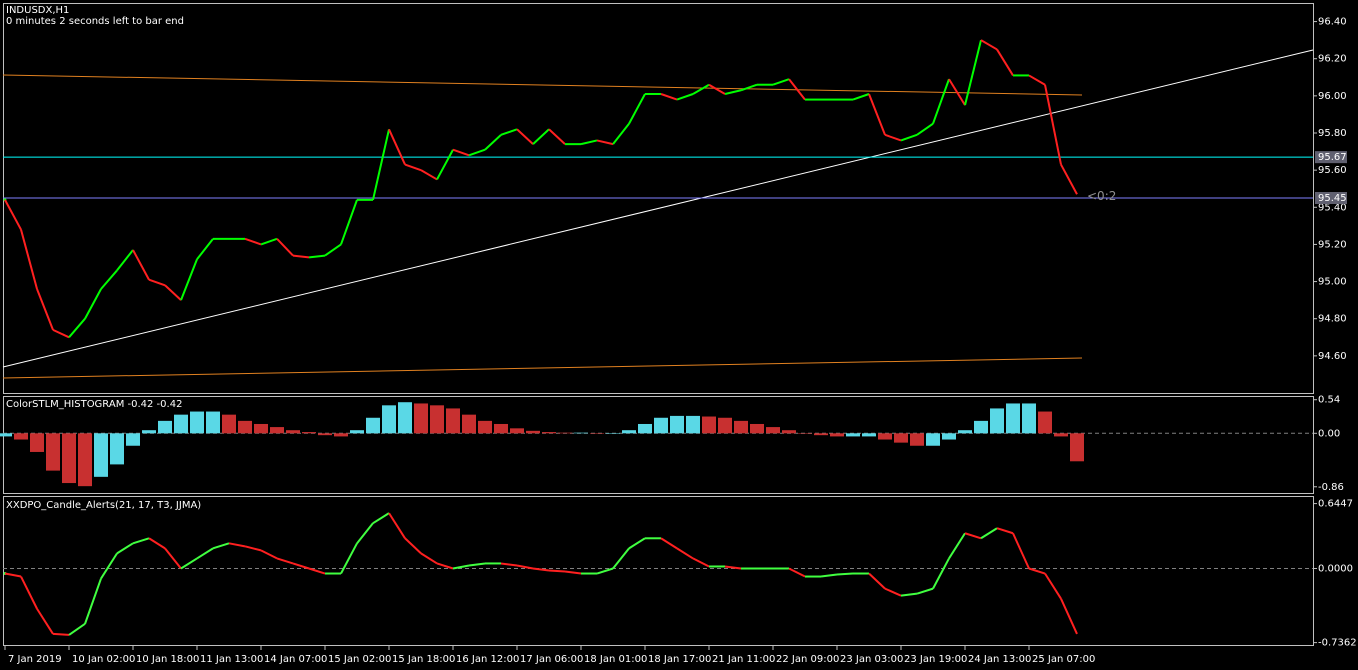 Image resolution: width=1358 pixels, height=670 pixels. What do you see at coordinates (1332, 59) in the screenshot?
I see `y-tick-label: 96.20` at bounding box center [1332, 59].